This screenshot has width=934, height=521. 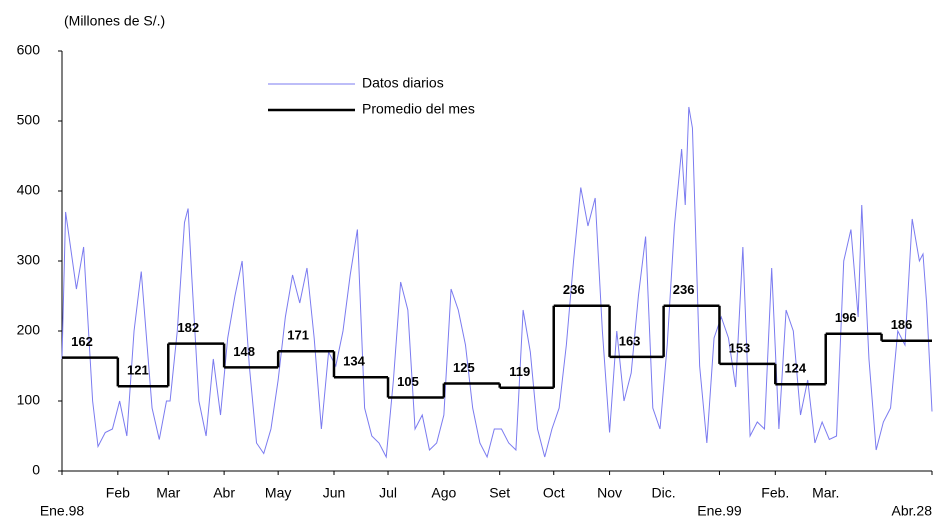 I want to click on y-tick-label: 500, so click(x=29, y=120).